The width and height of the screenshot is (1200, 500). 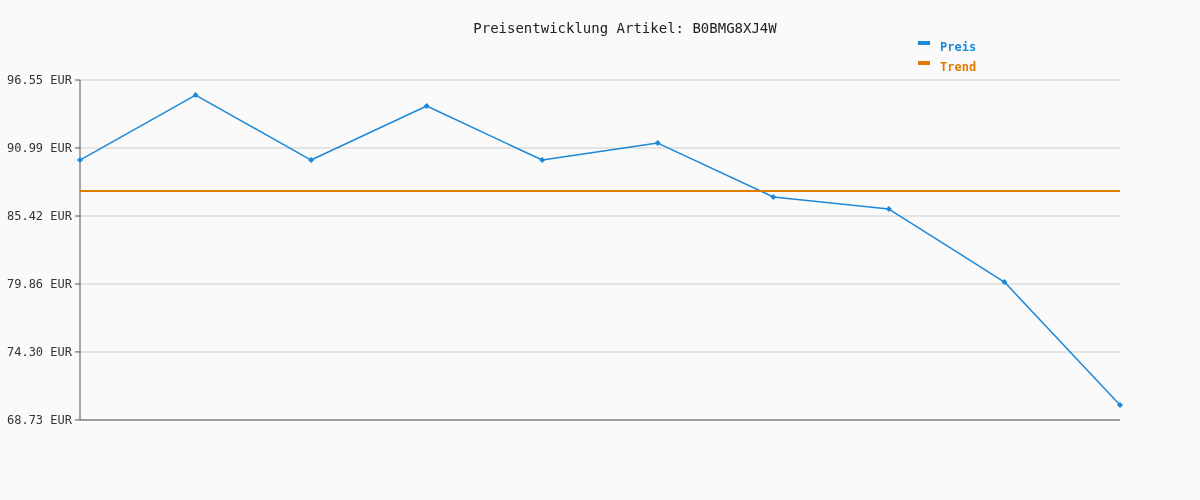 What do you see at coordinates (625, 28) in the screenshot?
I see `chart-title: Preisentwicklung Artikel: B0BMG8XJ4W` at bounding box center [625, 28].